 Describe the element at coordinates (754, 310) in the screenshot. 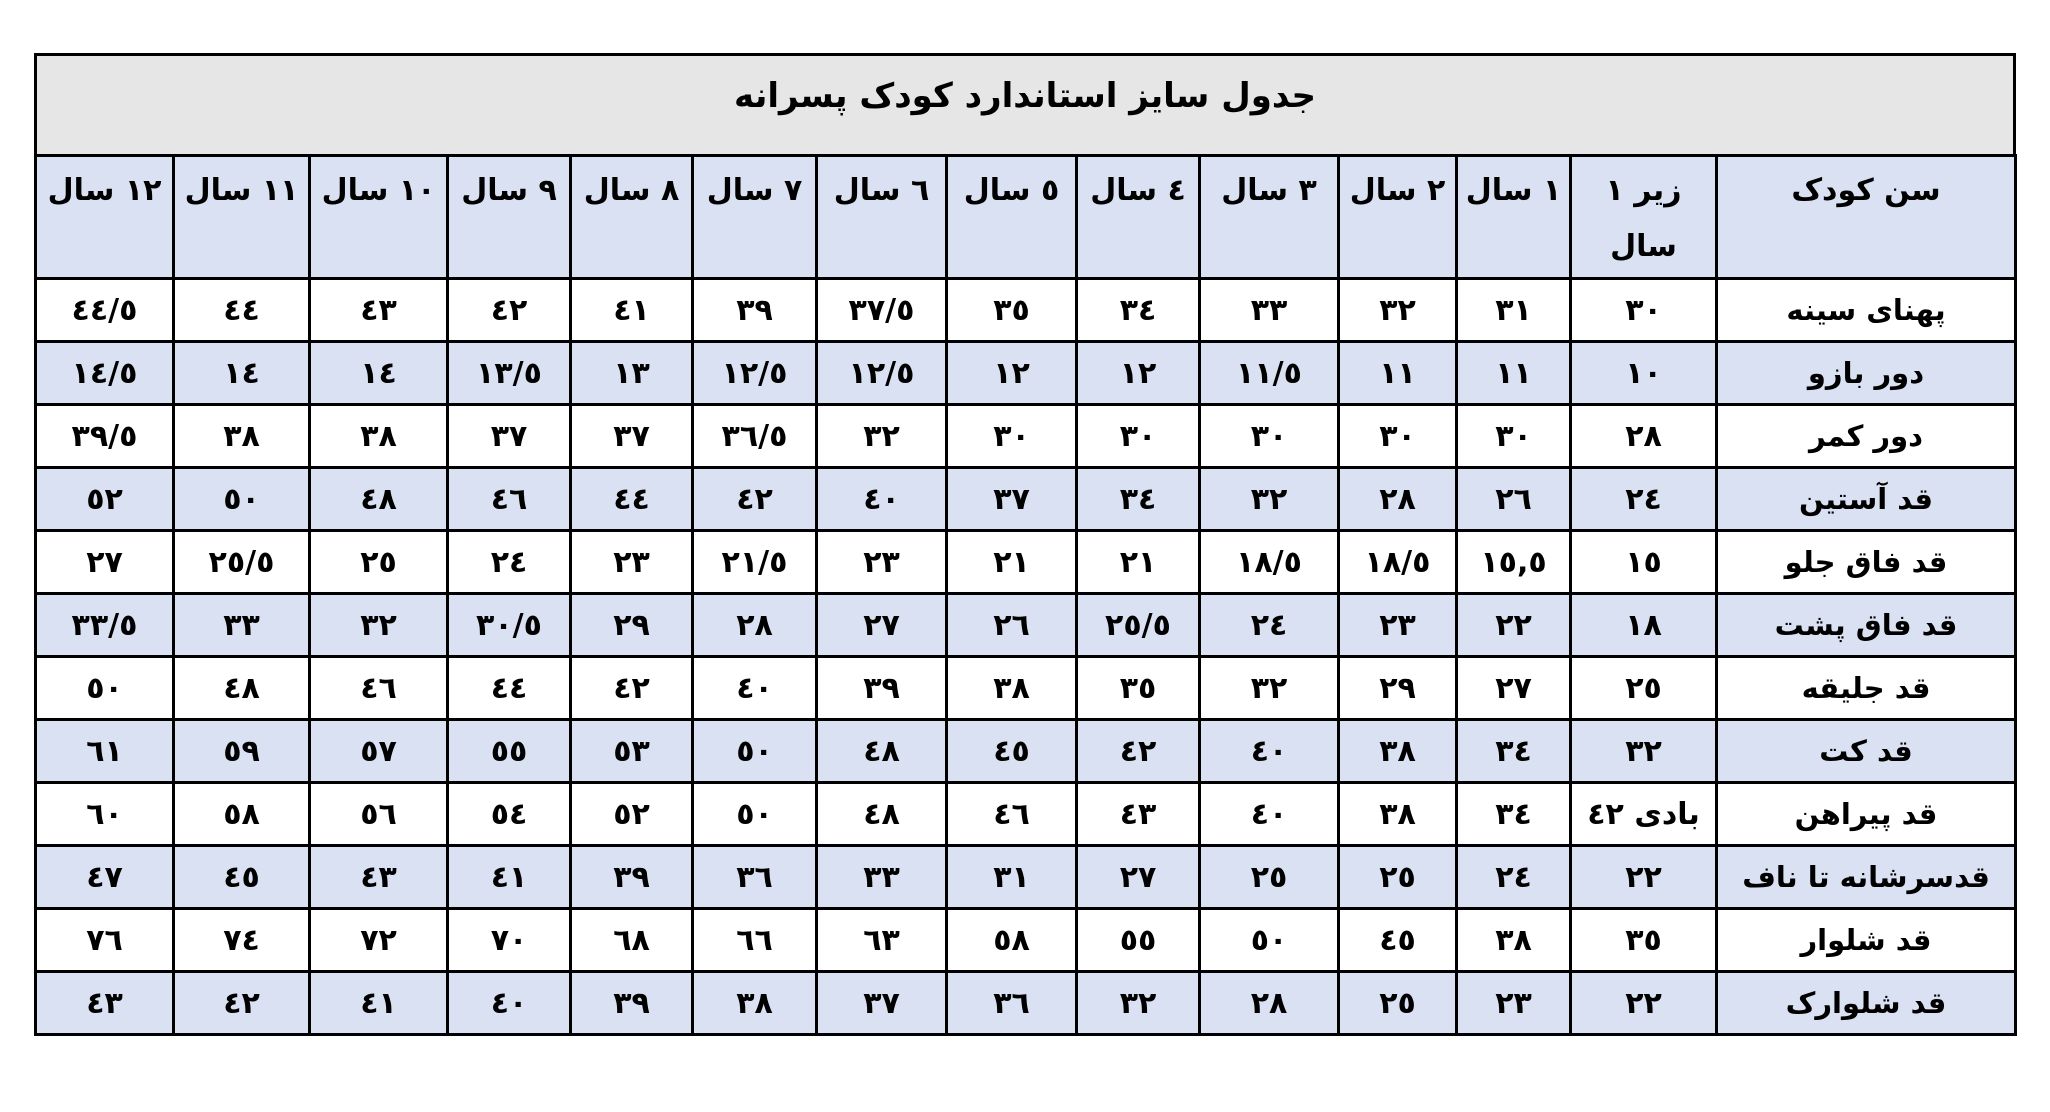

I see `size-cell: ٣٩` at that location.